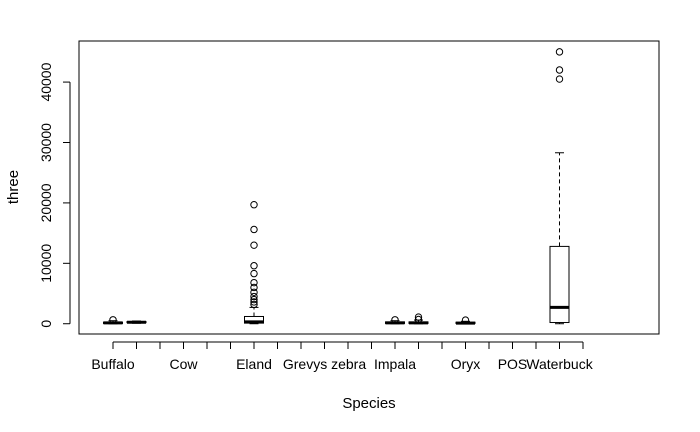 The width and height of the screenshot is (700, 432). What do you see at coordinates (368, 403) in the screenshot?
I see `x-axis-label: Species` at bounding box center [368, 403].